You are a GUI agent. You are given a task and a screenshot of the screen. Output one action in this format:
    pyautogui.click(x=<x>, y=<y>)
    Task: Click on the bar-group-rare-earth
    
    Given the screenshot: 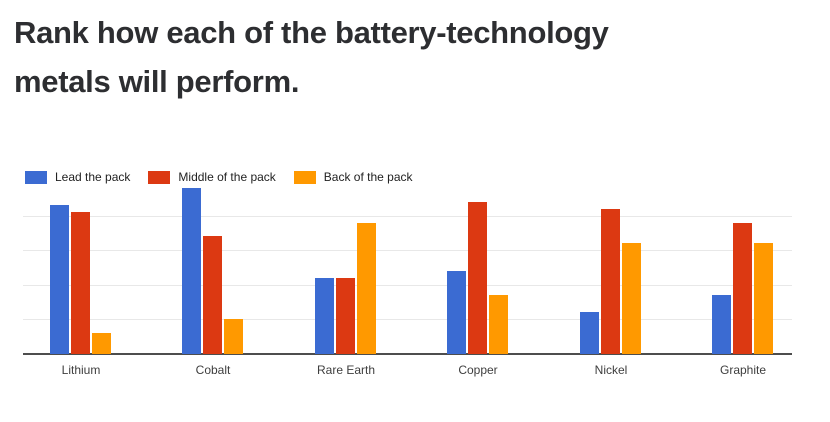 What is the action you would take?
    pyautogui.click(x=345, y=267)
    